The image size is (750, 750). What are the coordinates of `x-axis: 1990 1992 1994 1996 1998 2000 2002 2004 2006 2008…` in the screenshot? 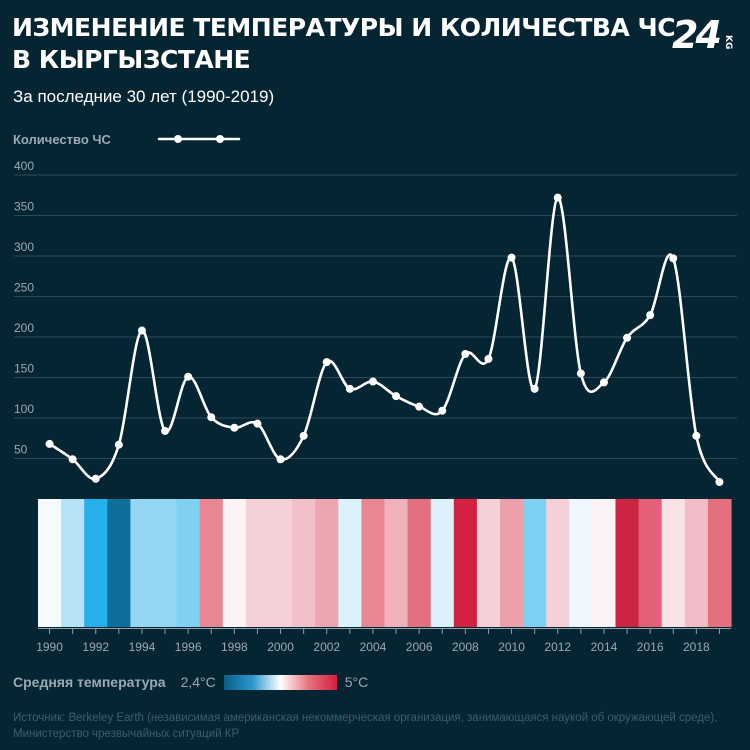 It's located at (383, 641).